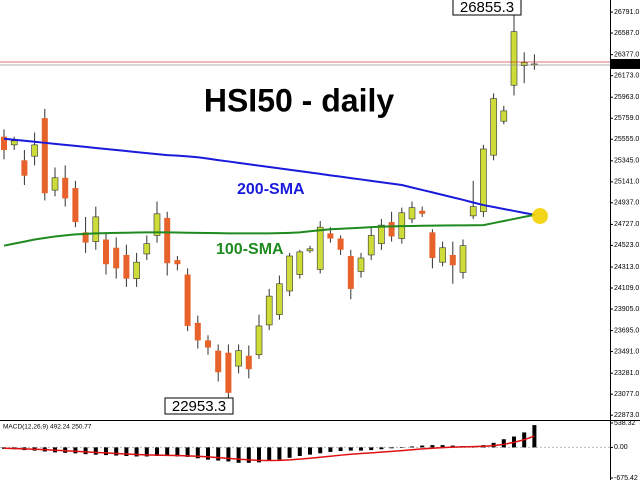 The width and height of the screenshot is (640, 480). What do you see at coordinates (626, 288) in the screenshot?
I see `y-tick-label: 24109.0` at bounding box center [626, 288].